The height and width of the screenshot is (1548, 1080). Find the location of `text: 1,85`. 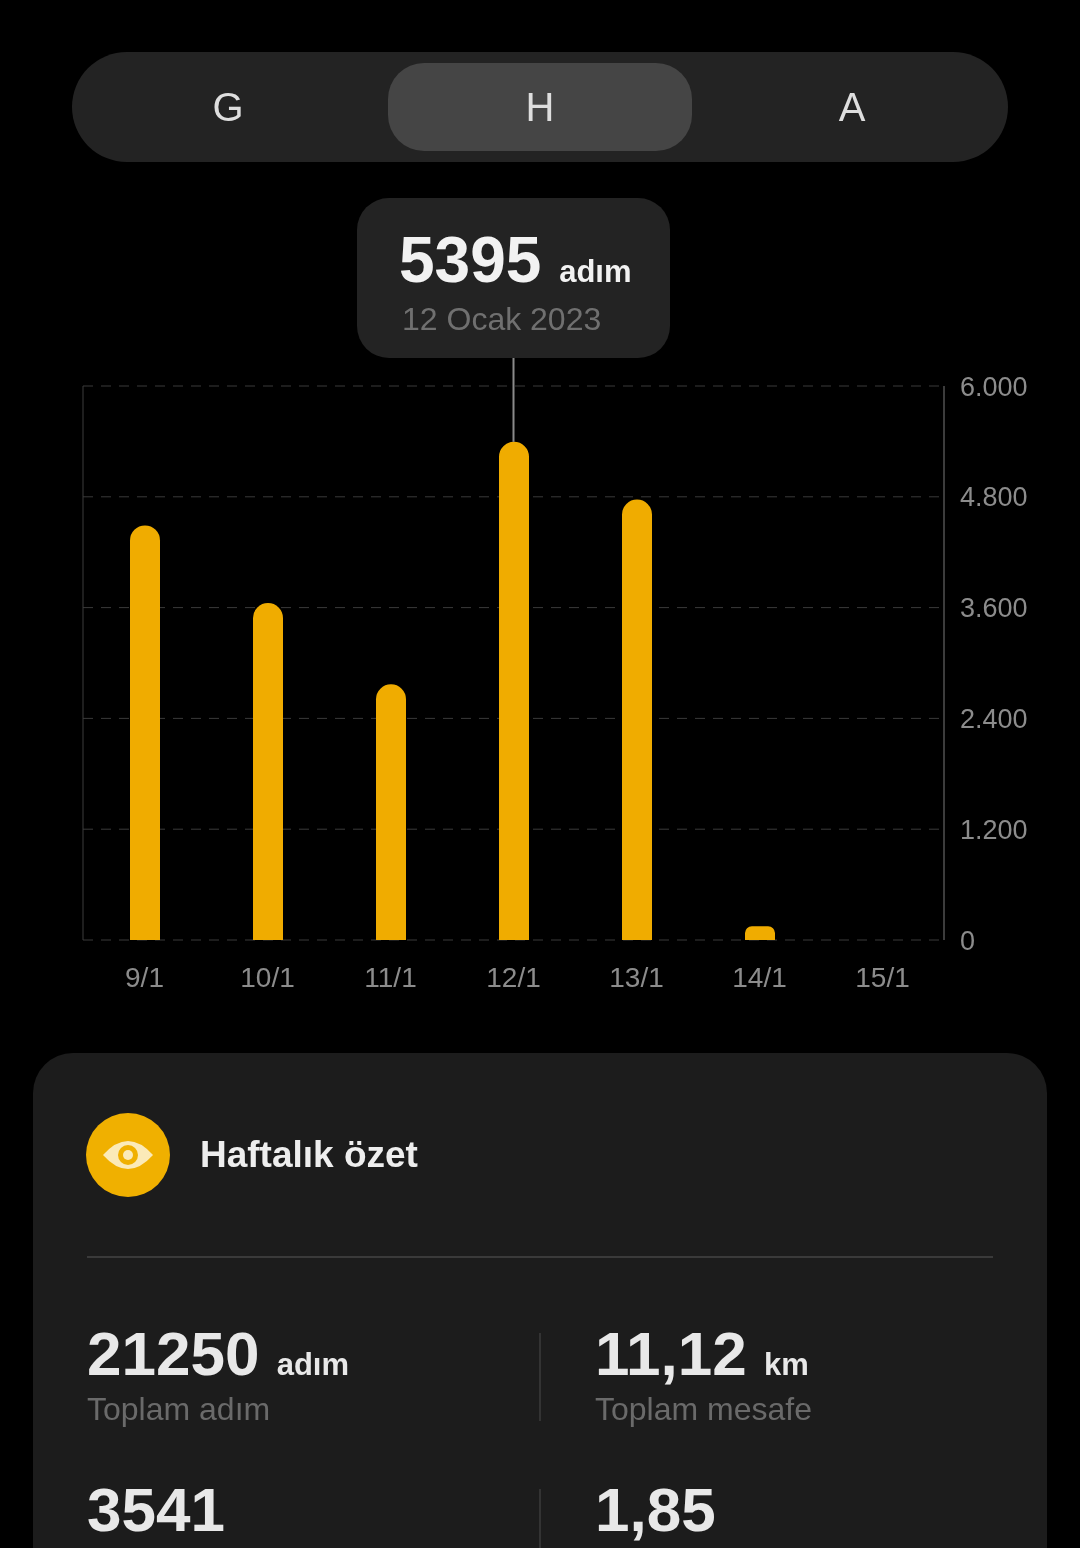

text: 1,85 is located at coordinates (655, 1509).